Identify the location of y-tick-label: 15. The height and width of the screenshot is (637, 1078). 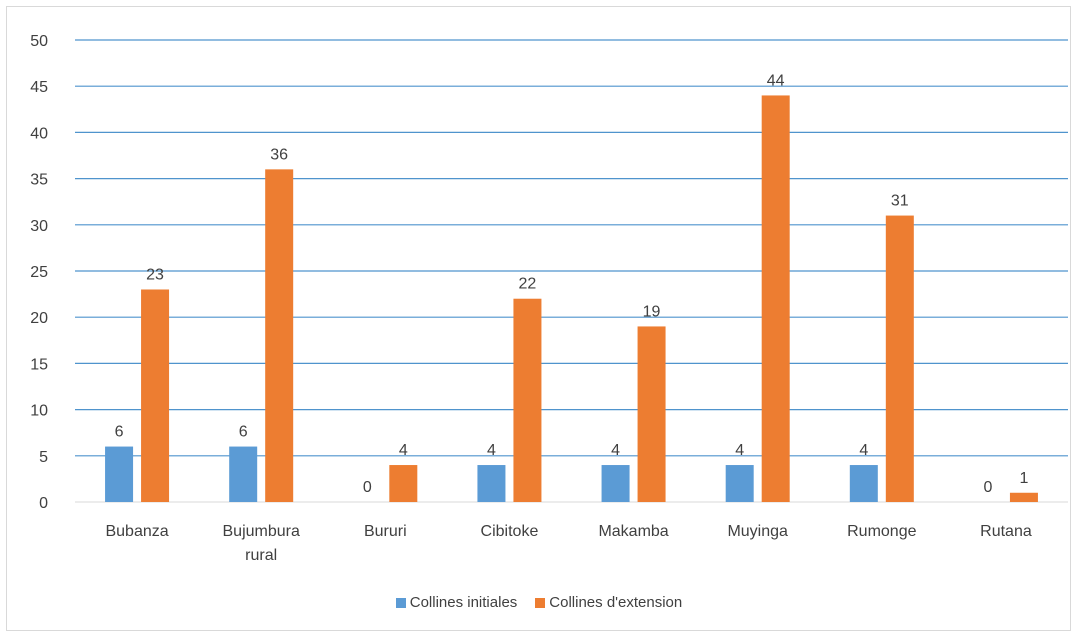
(39, 364).